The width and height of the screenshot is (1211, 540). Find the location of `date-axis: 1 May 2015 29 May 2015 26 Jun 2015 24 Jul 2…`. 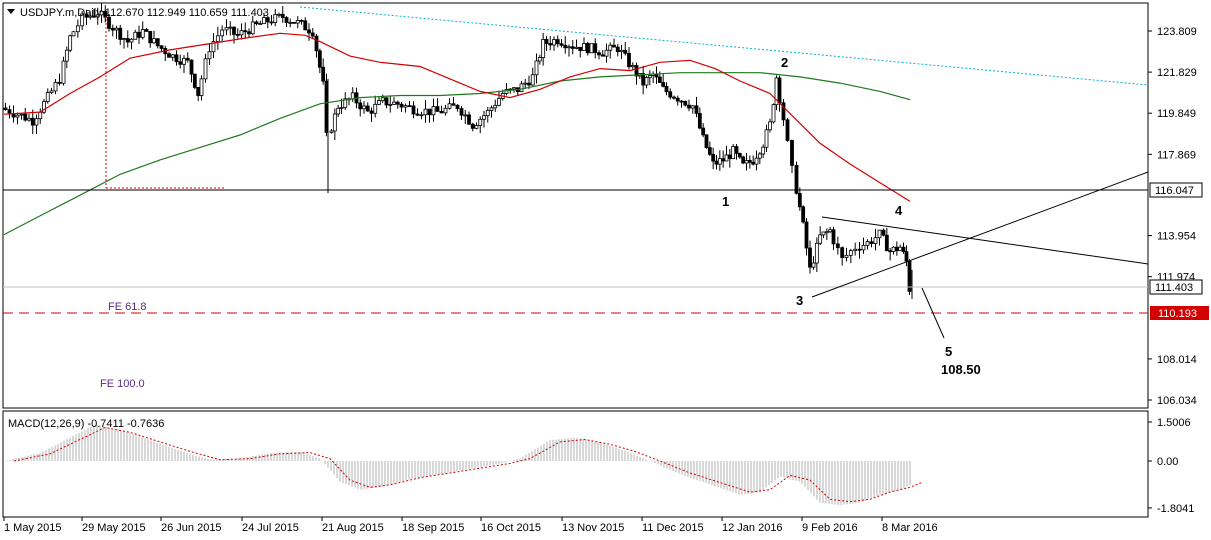

date-axis: 1 May 2015 29 May 2015 26 Jun 2015 24 Jul 2… is located at coordinates (470, 525).